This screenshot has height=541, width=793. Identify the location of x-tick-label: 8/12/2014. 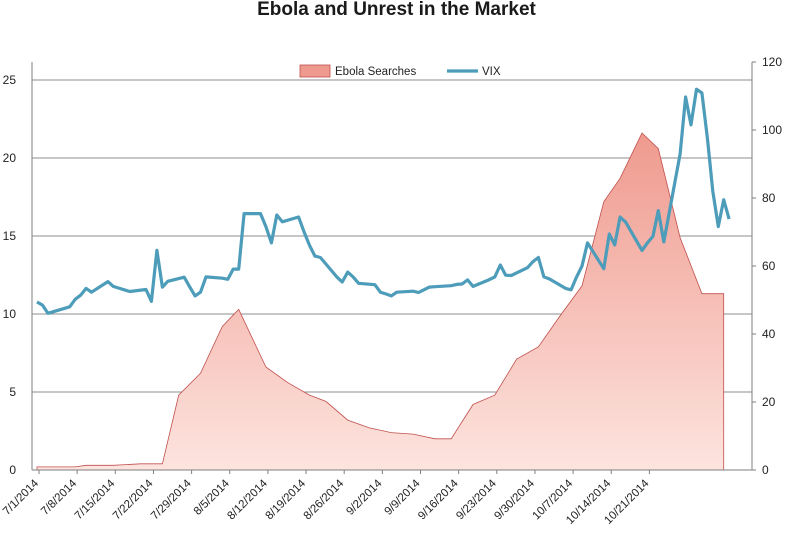
(247, 499).